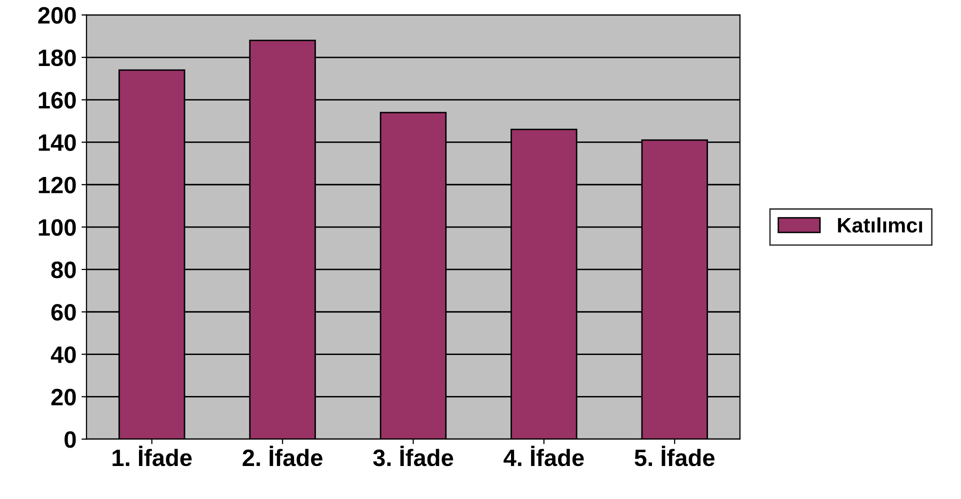  What do you see at coordinates (63, 355) in the screenshot?
I see `y-tick-label: 40` at bounding box center [63, 355].